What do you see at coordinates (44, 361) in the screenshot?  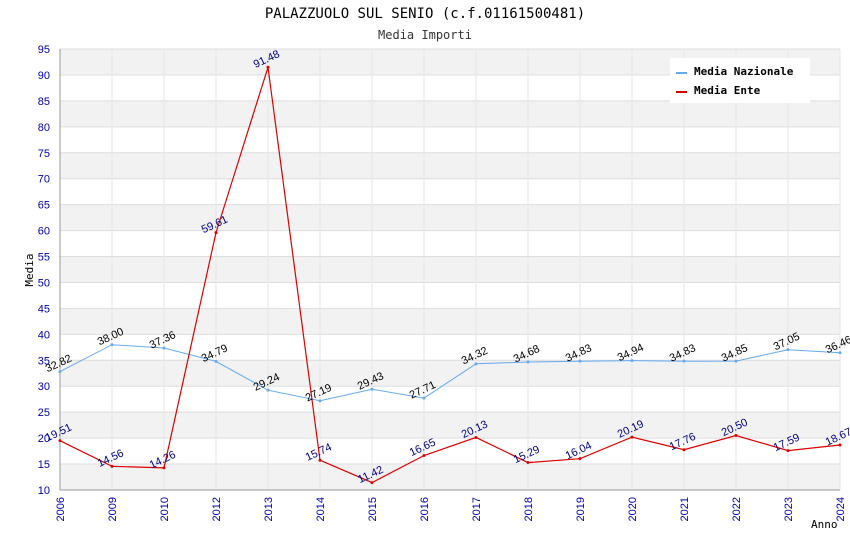 I see `y-tick-label: 35` at bounding box center [44, 361].